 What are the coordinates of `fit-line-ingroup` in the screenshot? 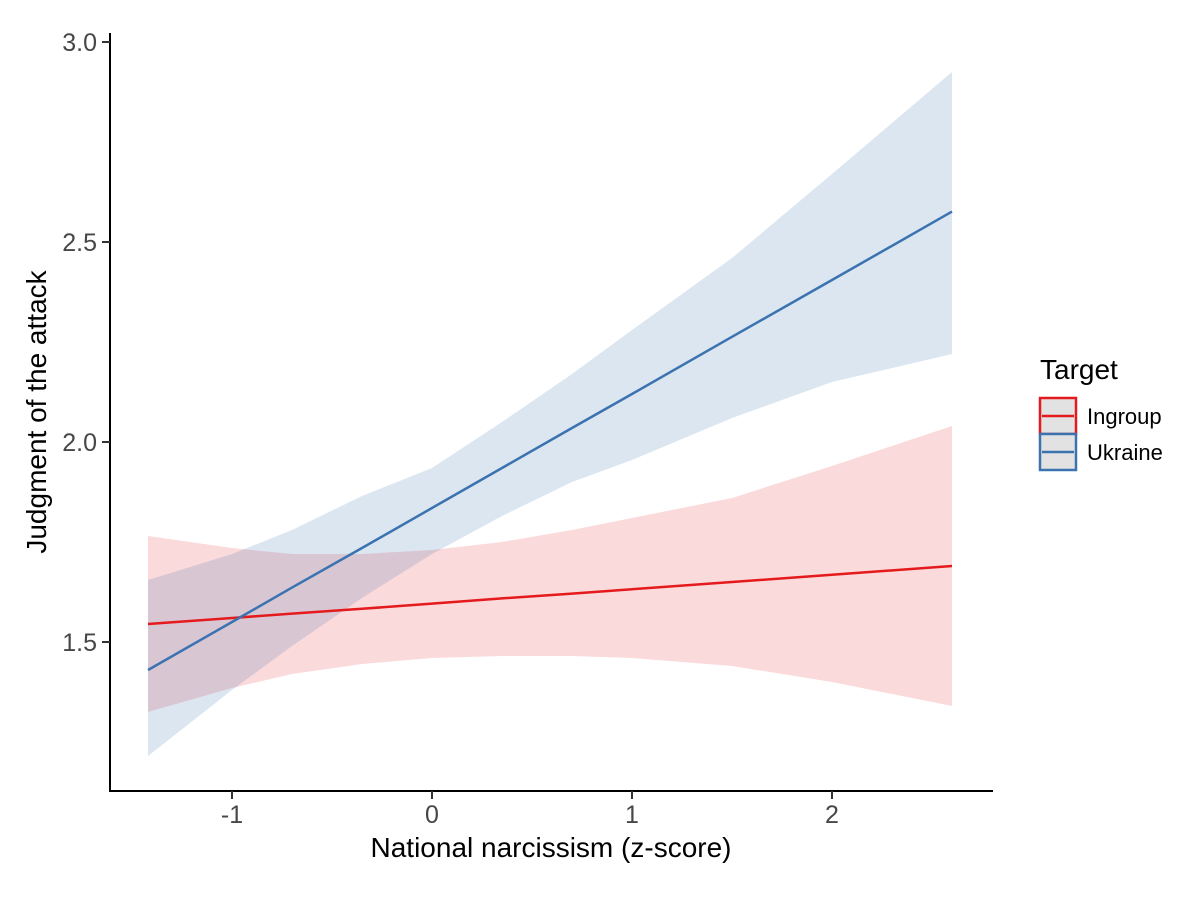 It's located at (550, 595).